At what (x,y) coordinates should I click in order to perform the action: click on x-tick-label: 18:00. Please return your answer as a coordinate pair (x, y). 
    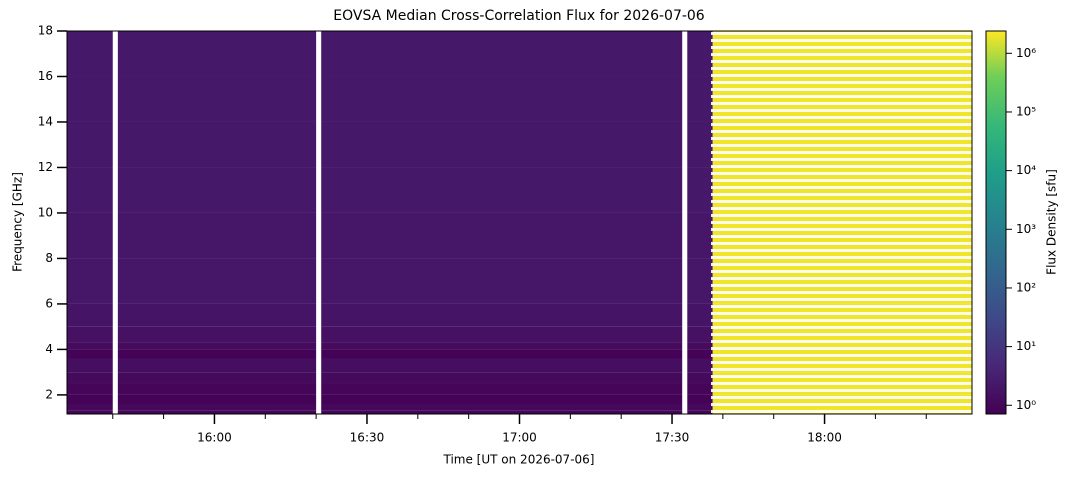
    Looking at the image, I should click on (824, 438).